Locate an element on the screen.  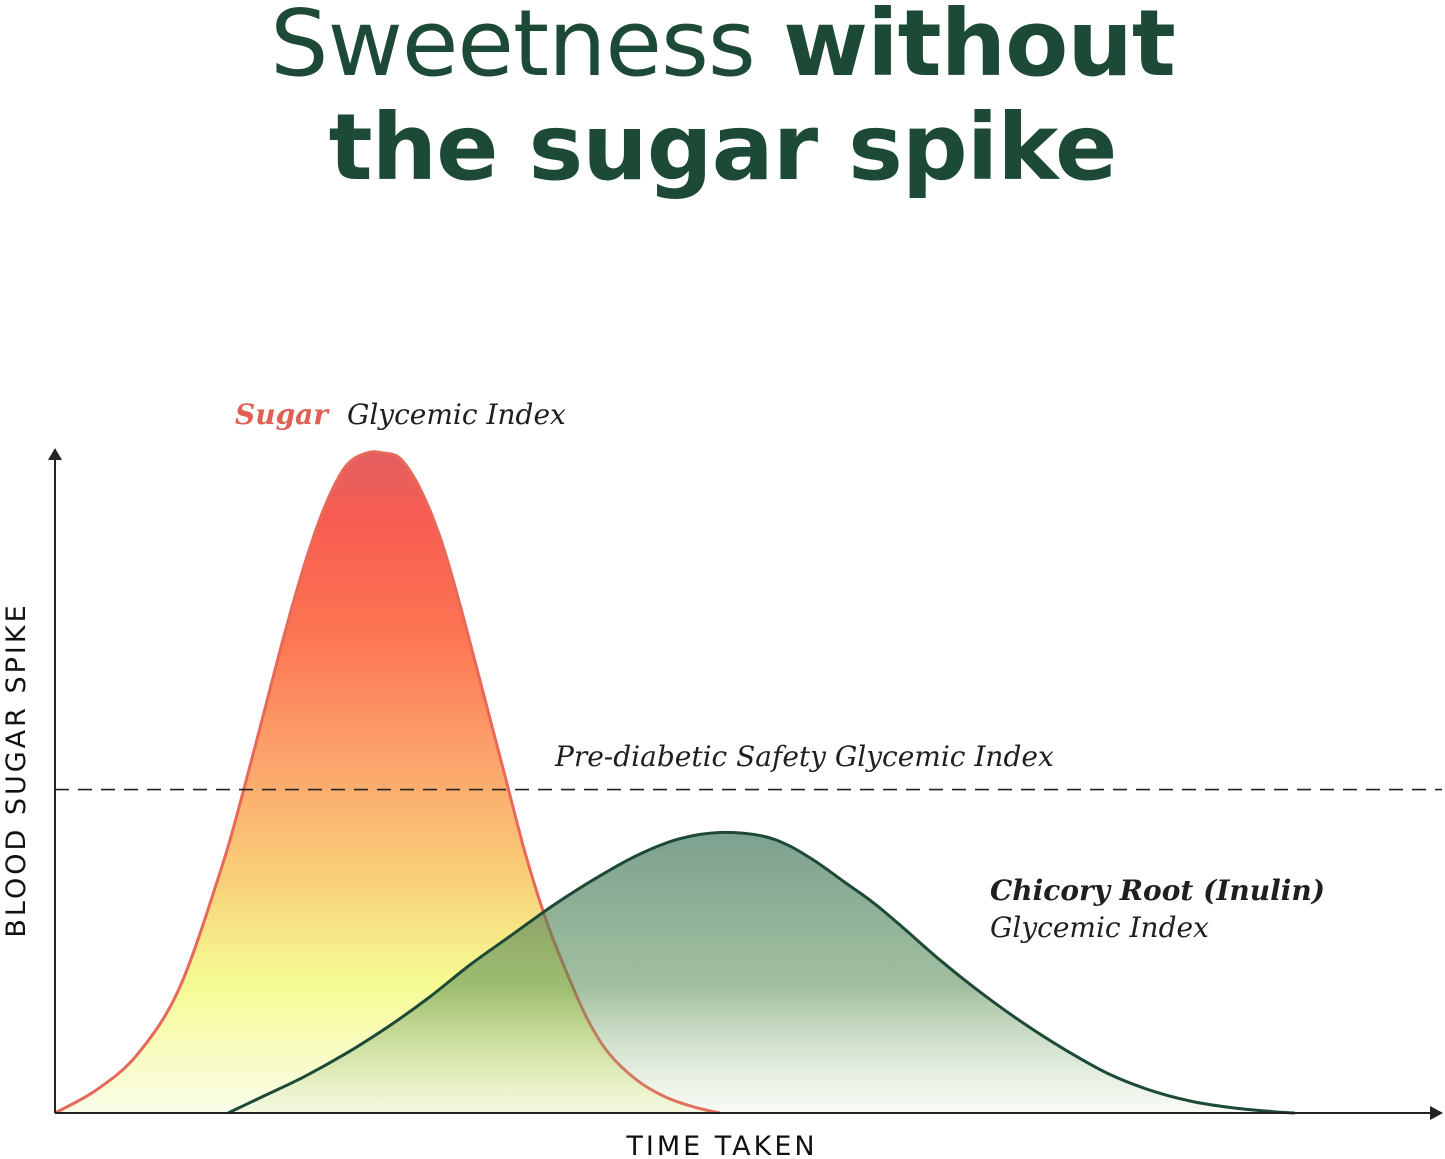
y-axis-arrow is located at coordinates (55, 454).